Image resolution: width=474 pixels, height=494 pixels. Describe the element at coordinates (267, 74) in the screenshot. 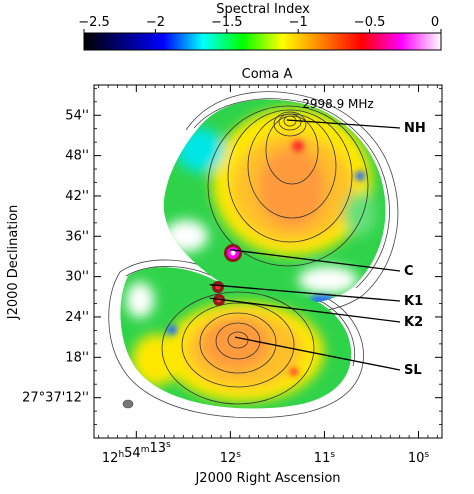

I see `panel-title: Coma A` at that location.